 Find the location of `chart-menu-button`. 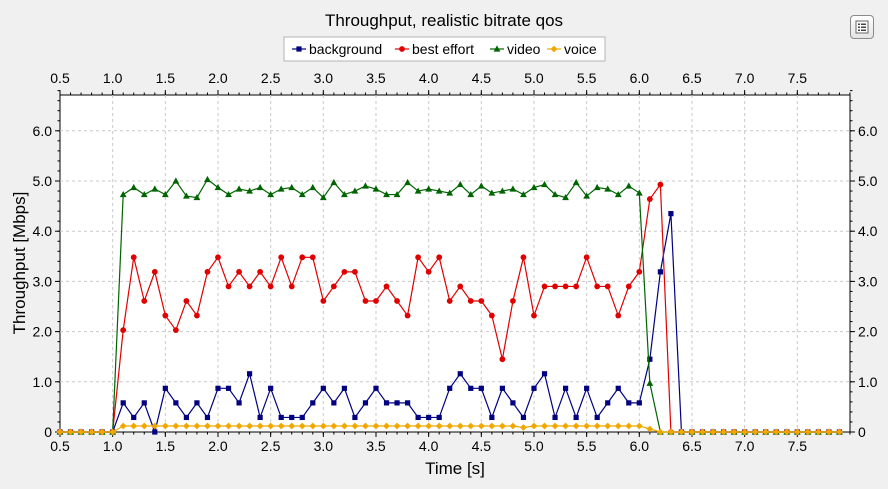

chart-menu-button is located at coordinates (862, 27).